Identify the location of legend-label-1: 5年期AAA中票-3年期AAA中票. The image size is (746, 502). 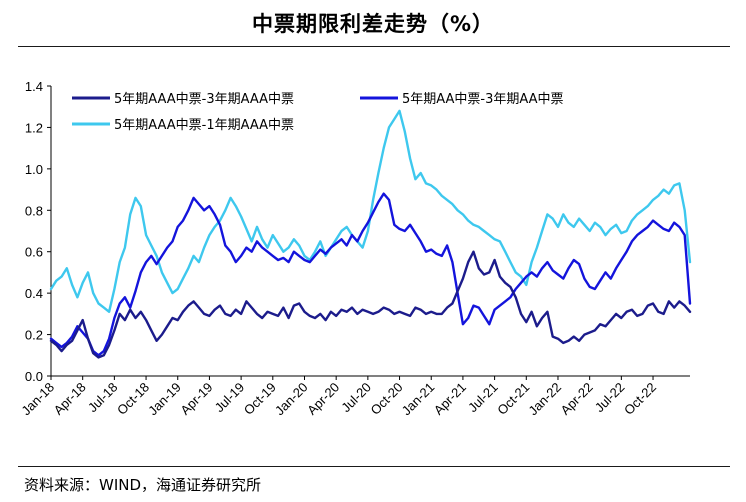
(204, 99).